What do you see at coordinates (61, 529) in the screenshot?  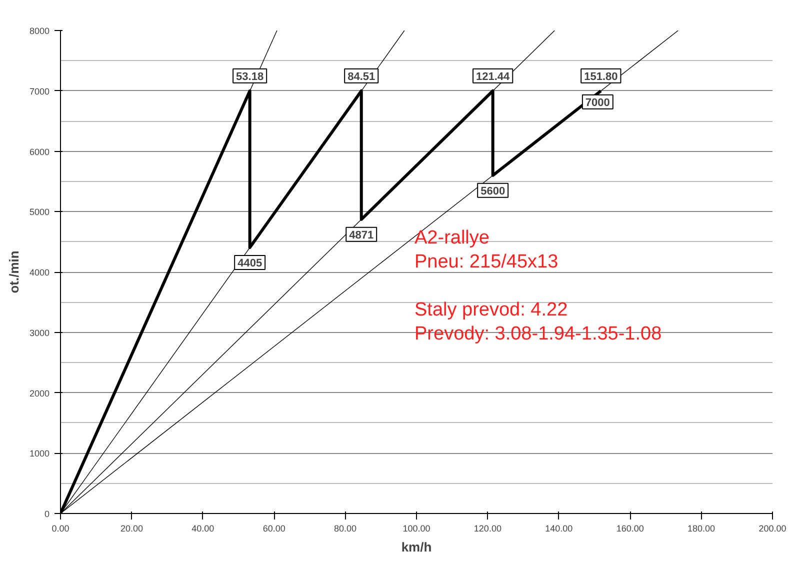 I see `x-tick-label: 0.00` at bounding box center [61, 529].